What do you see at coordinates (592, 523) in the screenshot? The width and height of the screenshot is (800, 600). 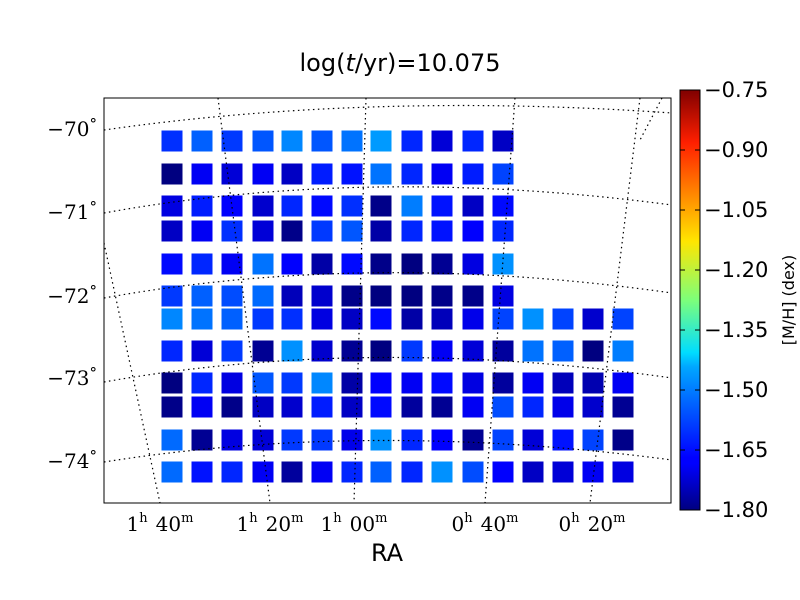 I see `ra-tick-label: 0h 20m` at bounding box center [592, 523].